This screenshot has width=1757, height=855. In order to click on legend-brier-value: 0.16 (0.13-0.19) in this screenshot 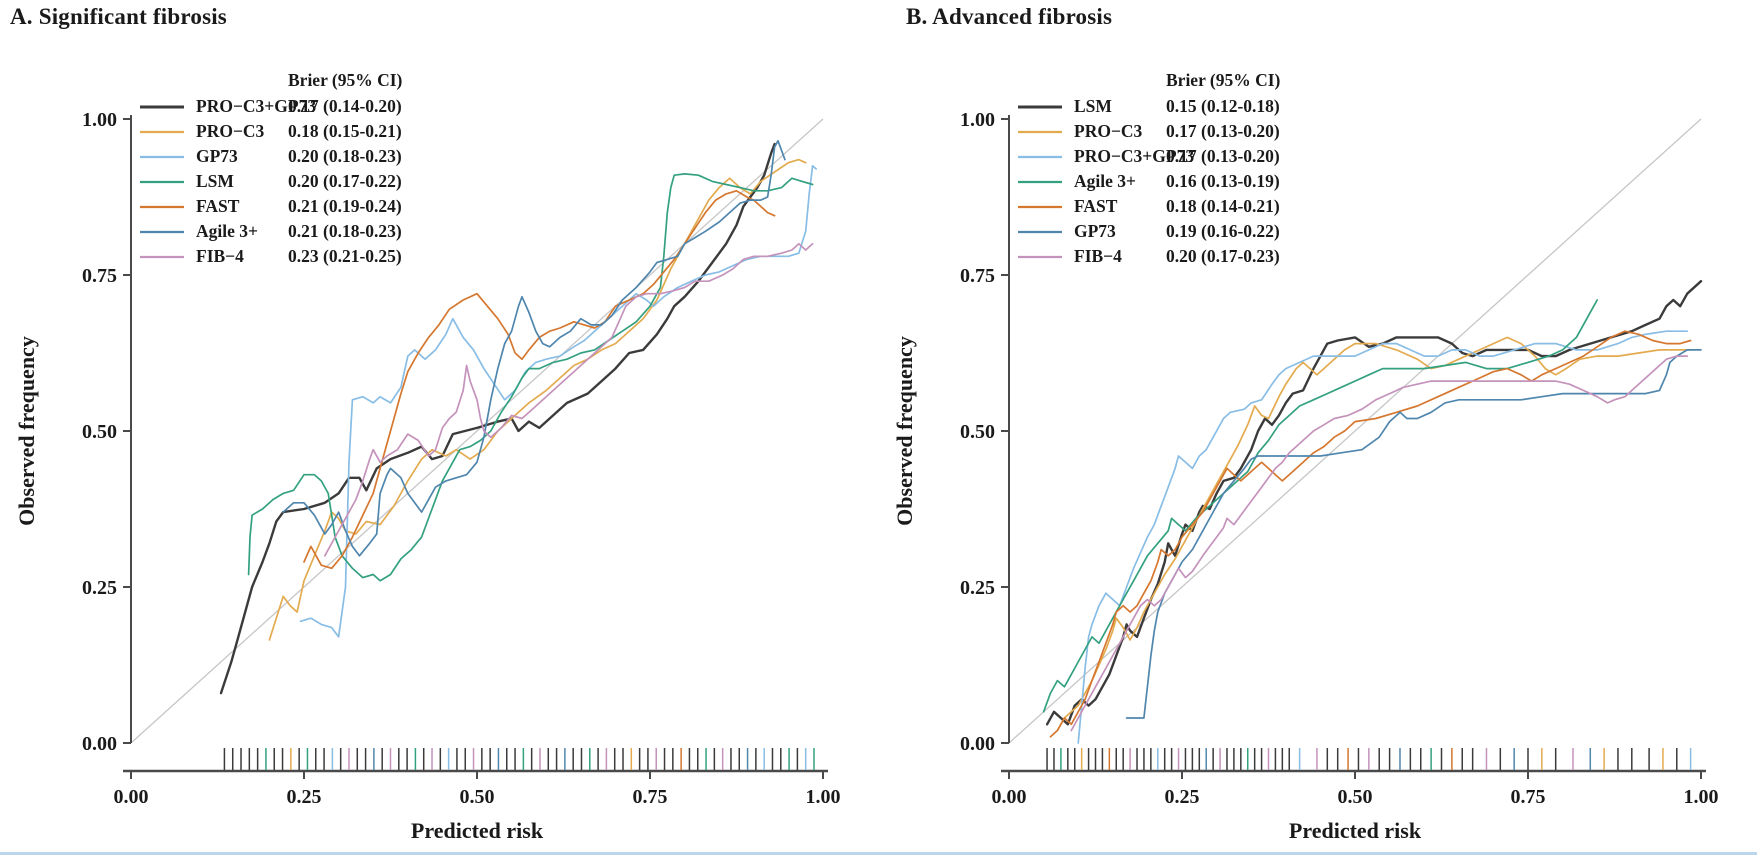, I will do `click(1223, 181)`.